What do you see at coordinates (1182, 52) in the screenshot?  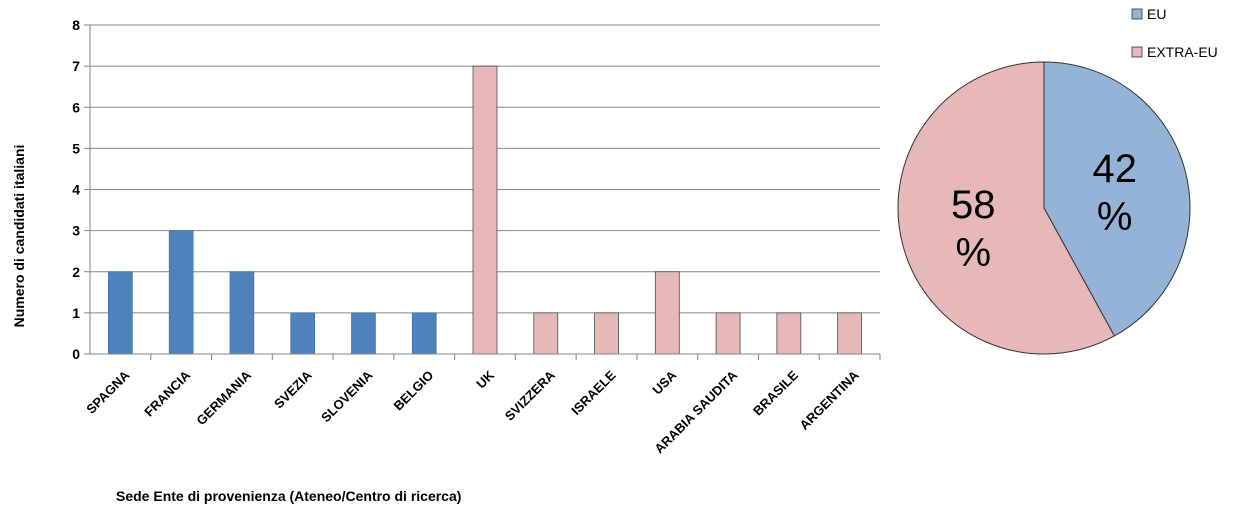 I see `legend-label-extra-eu: EXTRA-EU` at bounding box center [1182, 52].